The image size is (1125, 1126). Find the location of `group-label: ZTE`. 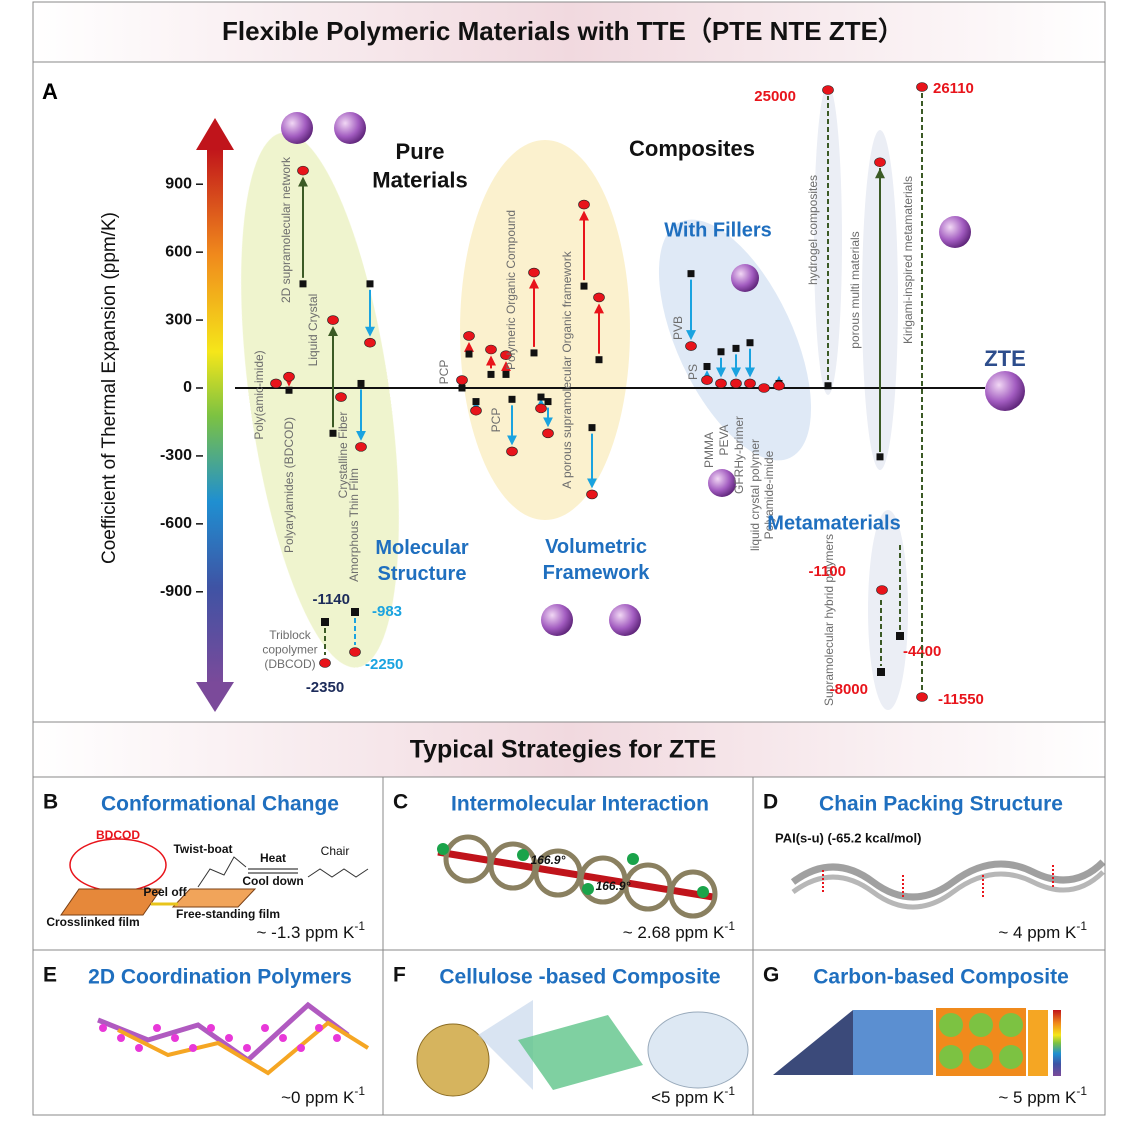

group-label: ZTE is located at coordinates (1005, 358).